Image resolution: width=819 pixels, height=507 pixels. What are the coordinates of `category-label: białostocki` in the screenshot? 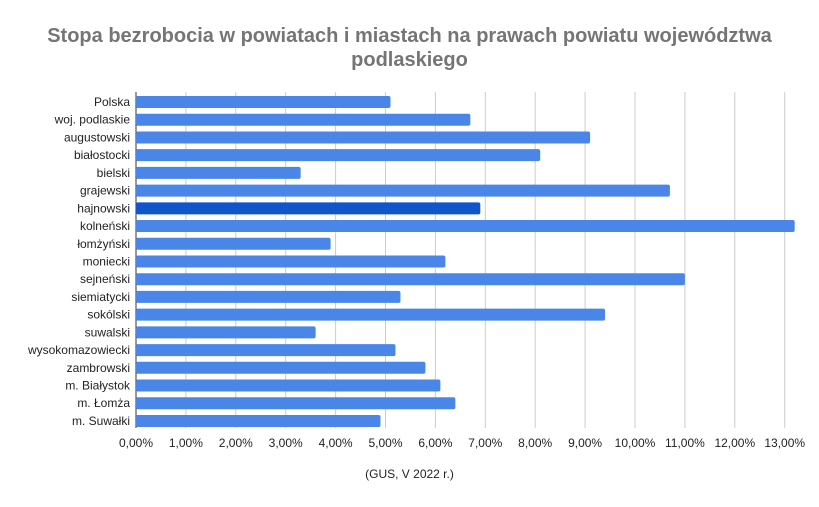 It's located at (102, 155).